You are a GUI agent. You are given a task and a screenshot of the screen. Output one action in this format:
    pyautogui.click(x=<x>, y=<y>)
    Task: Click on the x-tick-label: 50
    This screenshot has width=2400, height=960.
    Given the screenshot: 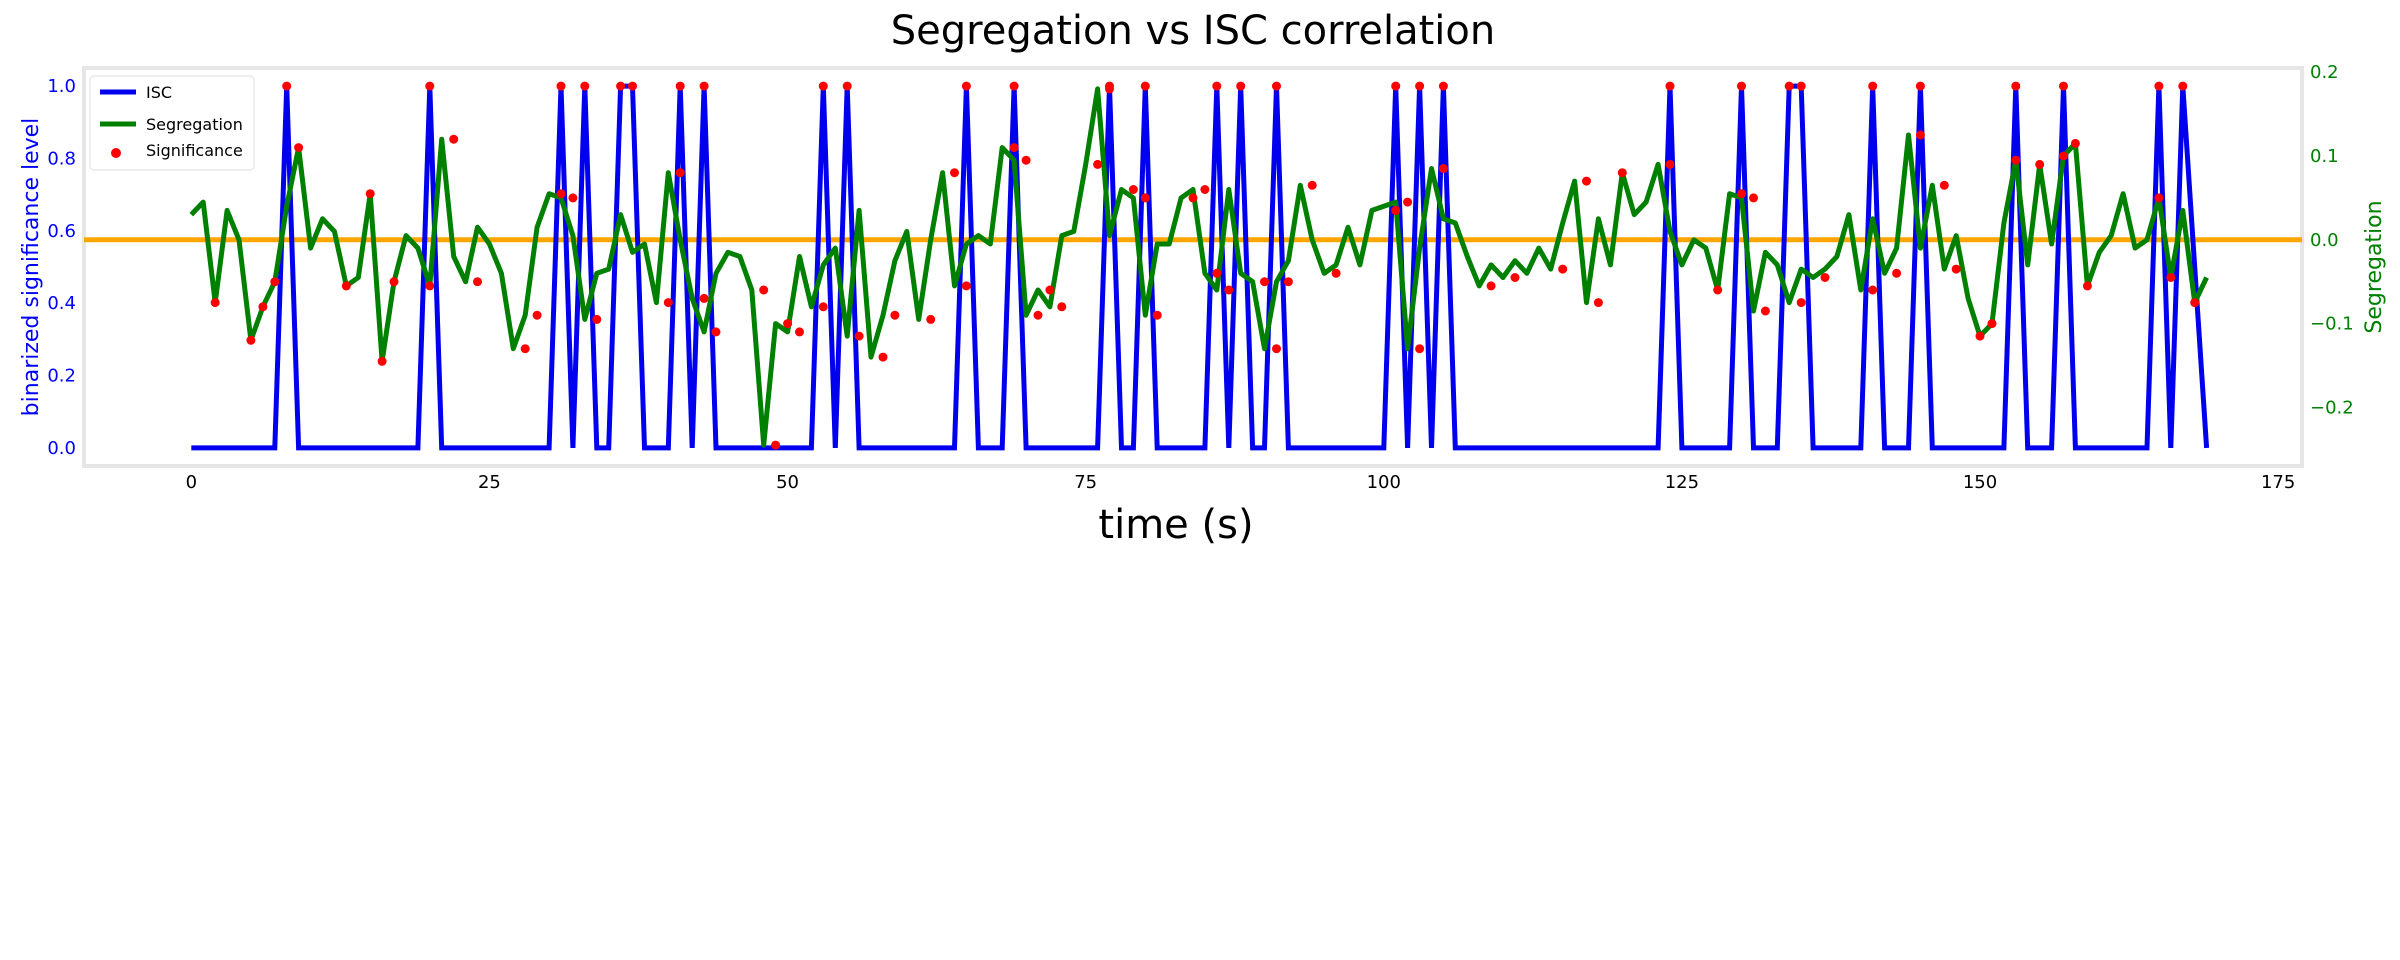 What is the action you would take?
    pyautogui.click(x=787, y=482)
    